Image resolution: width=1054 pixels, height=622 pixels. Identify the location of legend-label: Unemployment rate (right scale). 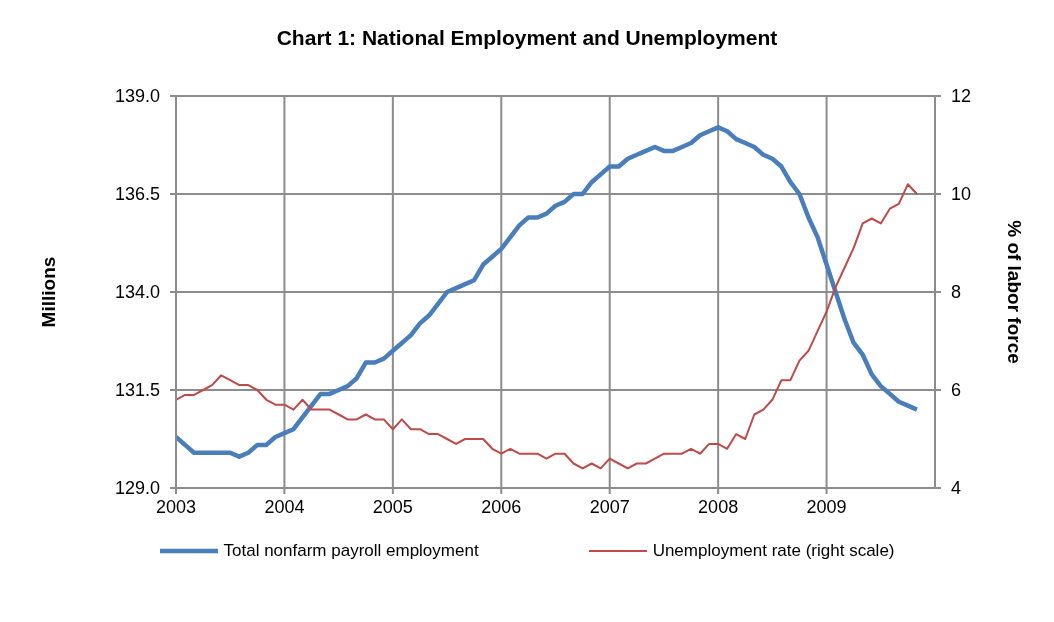
(773, 551).